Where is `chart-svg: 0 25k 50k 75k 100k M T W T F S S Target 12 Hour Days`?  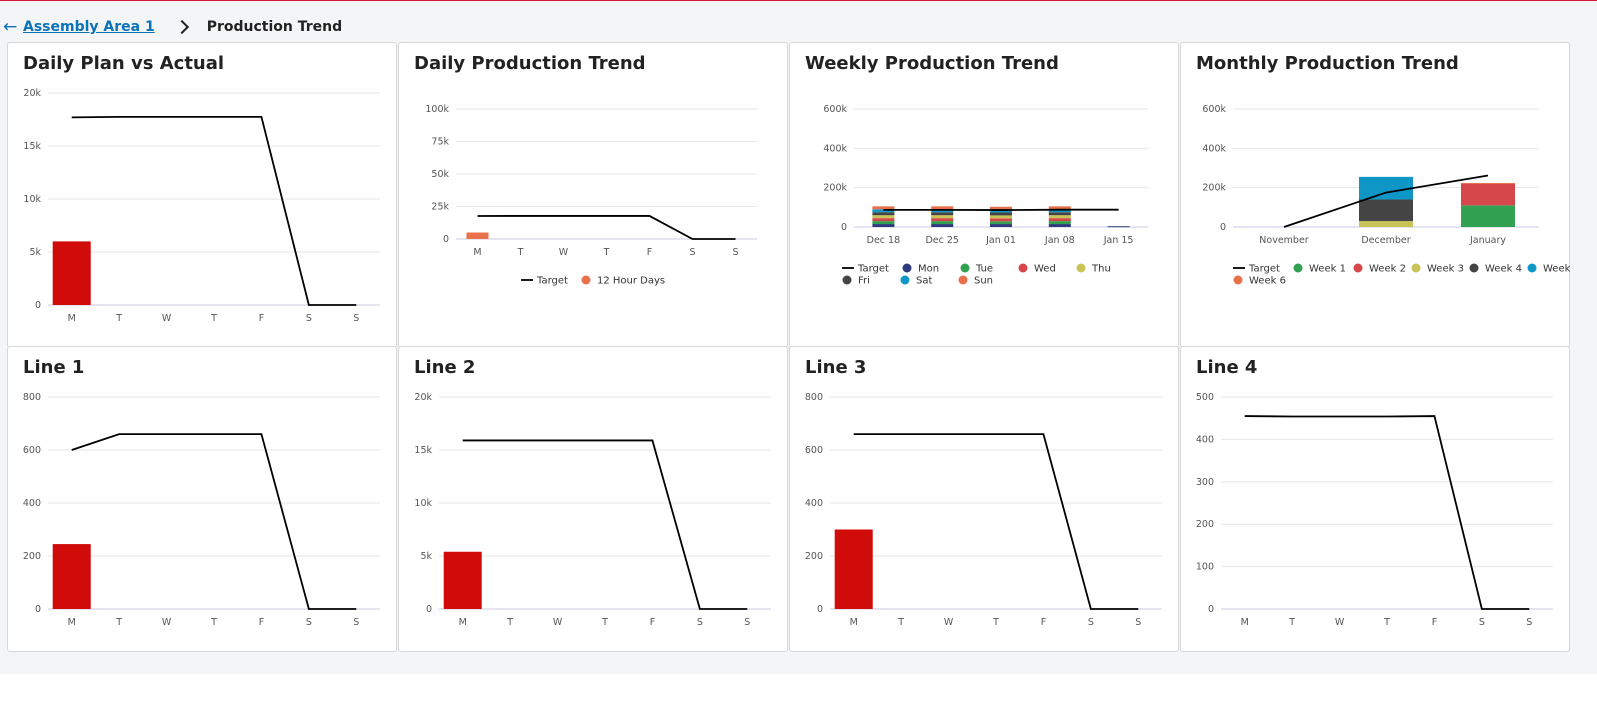 chart-svg: 0 25k 50k 75k 100k M T W T F S S Target 12 Hour Days is located at coordinates (591, 195).